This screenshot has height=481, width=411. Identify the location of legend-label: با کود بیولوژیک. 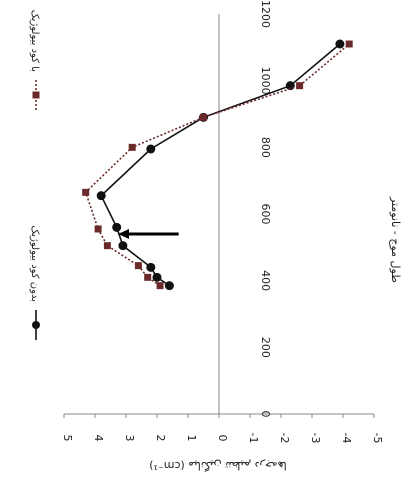
(34, 41).